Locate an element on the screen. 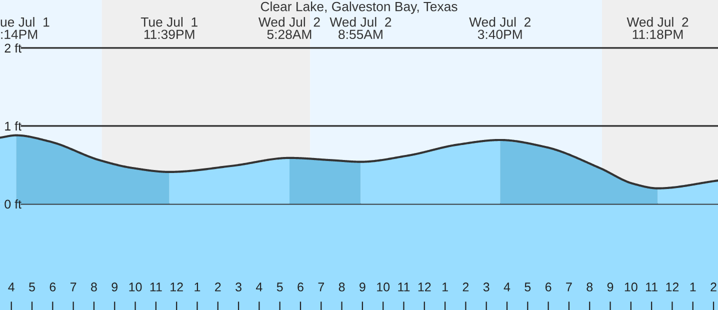 The height and width of the screenshot is (310, 718). y-tick-label: 1 ft is located at coordinates (13, 126).